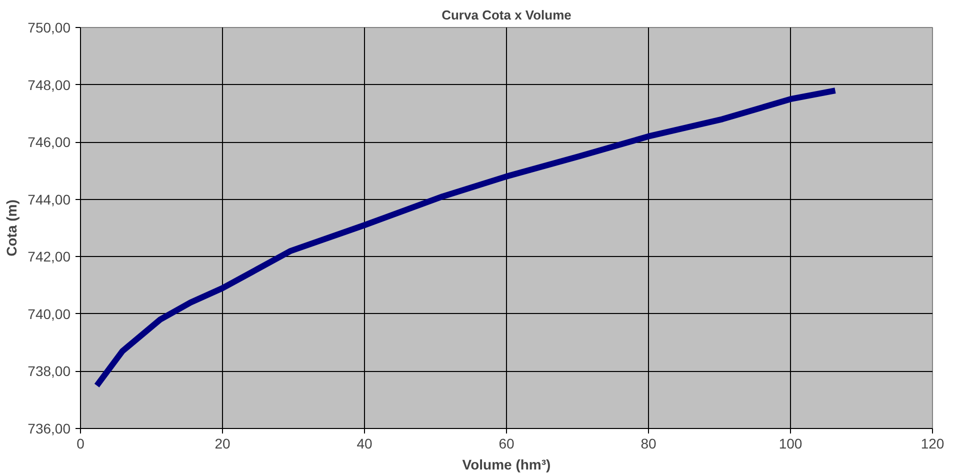 The height and width of the screenshot is (475, 957). Describe the element at coordinates (648, 444) in the screenshot. I see `x-tick-label: 80` at that location.